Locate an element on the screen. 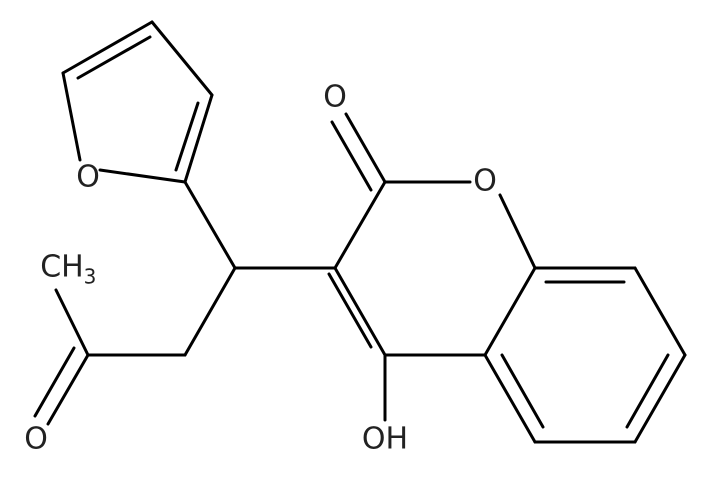  atom-label: CH is located at coordinates (62, 267).